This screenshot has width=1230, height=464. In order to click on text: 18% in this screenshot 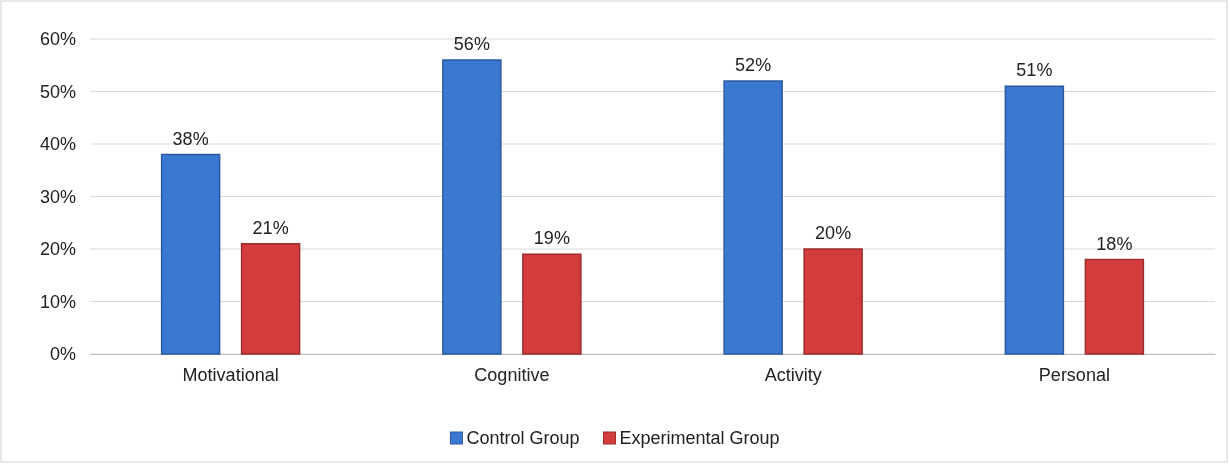, I will do `click(1114, 243)`.